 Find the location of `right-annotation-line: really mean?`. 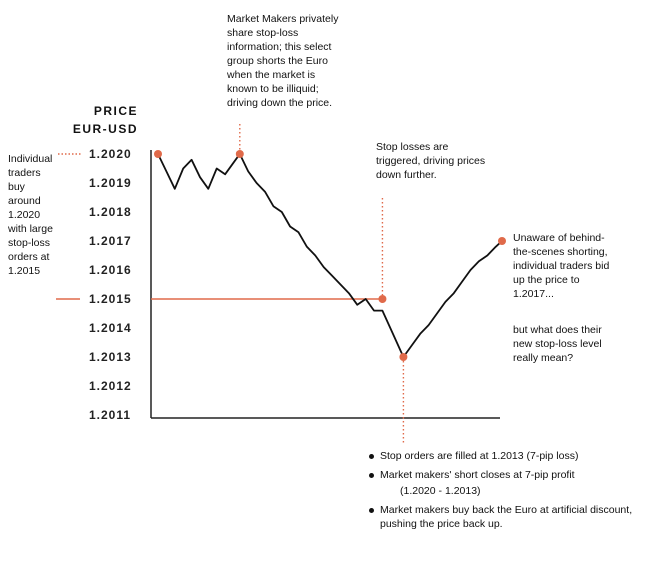

right-annotation-line: really mean? is located at coordinates (543, 358).